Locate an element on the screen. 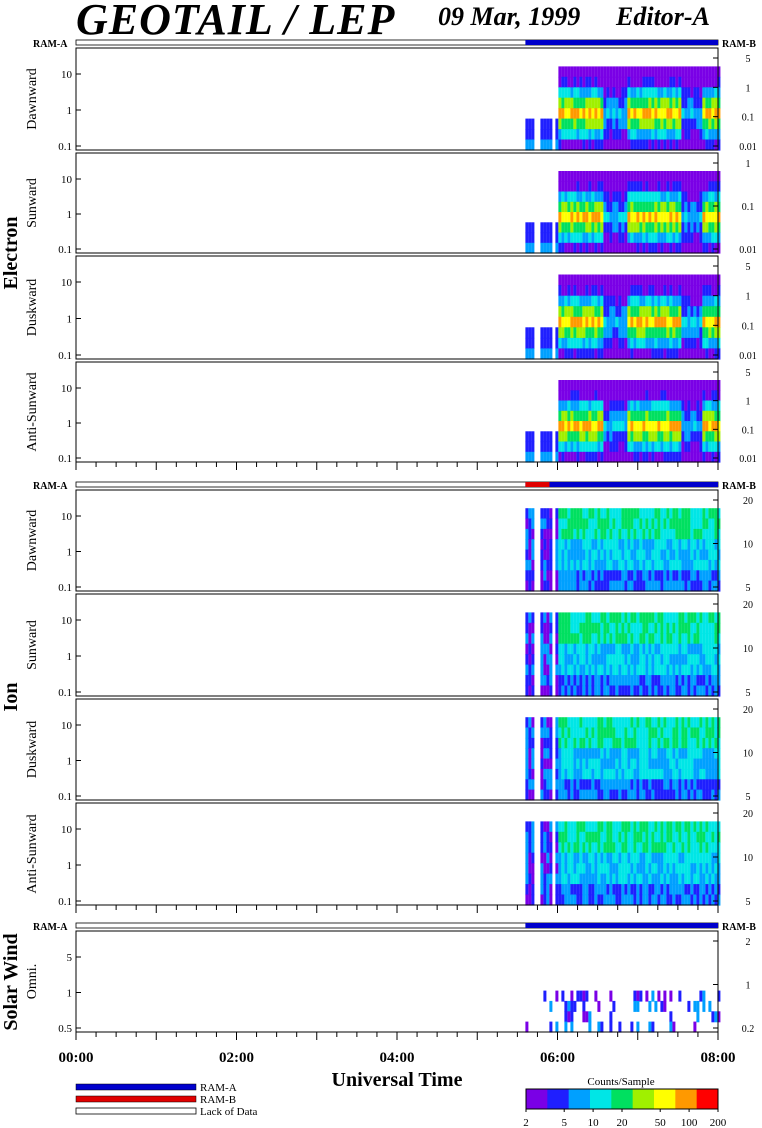 Image resolution: width=762 pixels, height=1128 pixels. right-tick-label: 1 is located at coordinates (748, 164).